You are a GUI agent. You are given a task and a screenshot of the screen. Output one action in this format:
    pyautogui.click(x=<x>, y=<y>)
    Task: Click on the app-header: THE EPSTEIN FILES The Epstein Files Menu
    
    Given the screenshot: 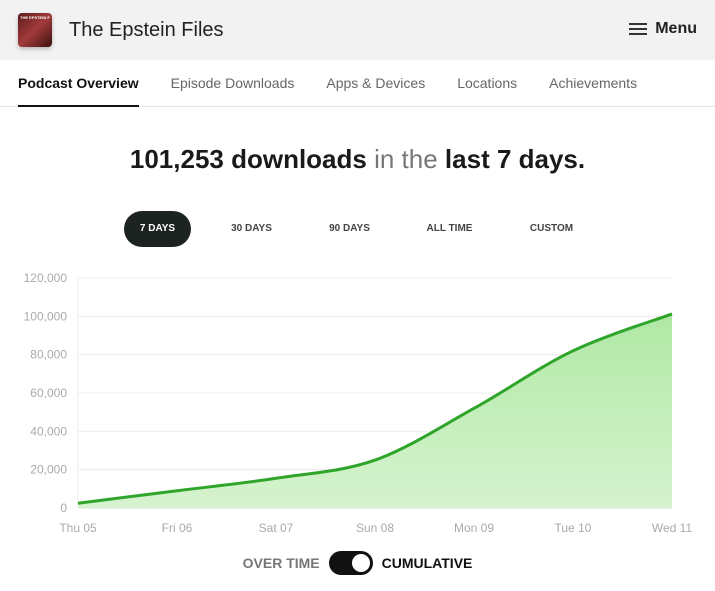 What is the action you would take?
    pyautogui.click(x=357, y=30)
    